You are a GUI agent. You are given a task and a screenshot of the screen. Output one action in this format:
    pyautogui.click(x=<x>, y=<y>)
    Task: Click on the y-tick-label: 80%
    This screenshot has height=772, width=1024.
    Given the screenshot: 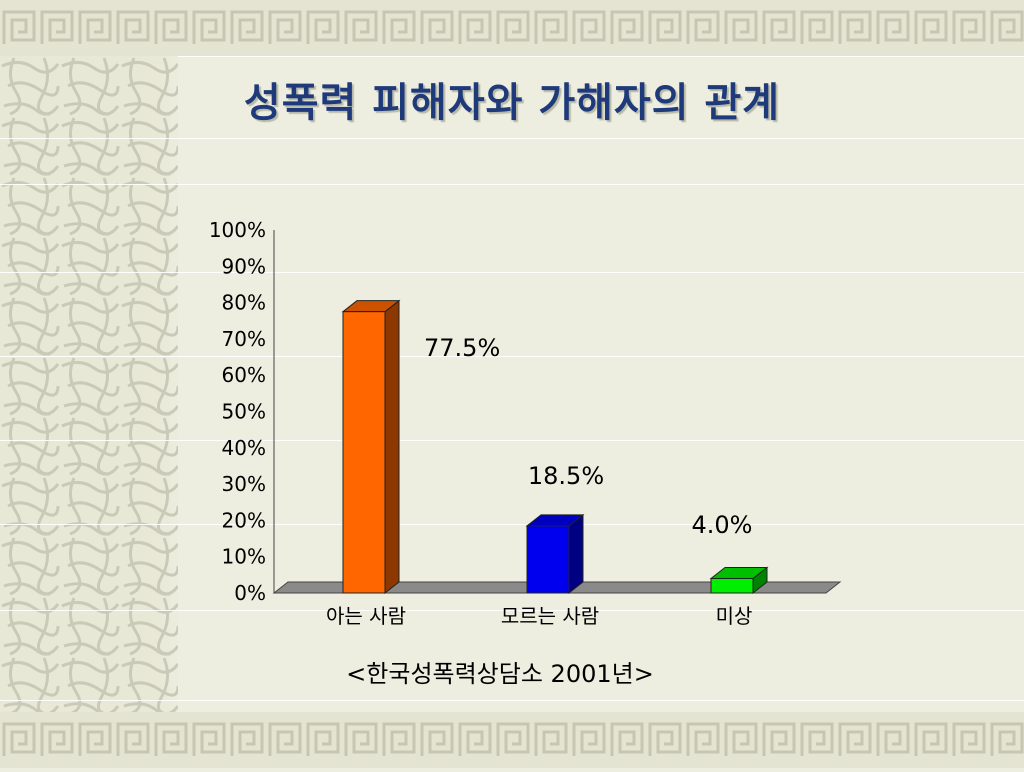 What is the action you would take?
    pyautogui.click(x=244, y=303)
    